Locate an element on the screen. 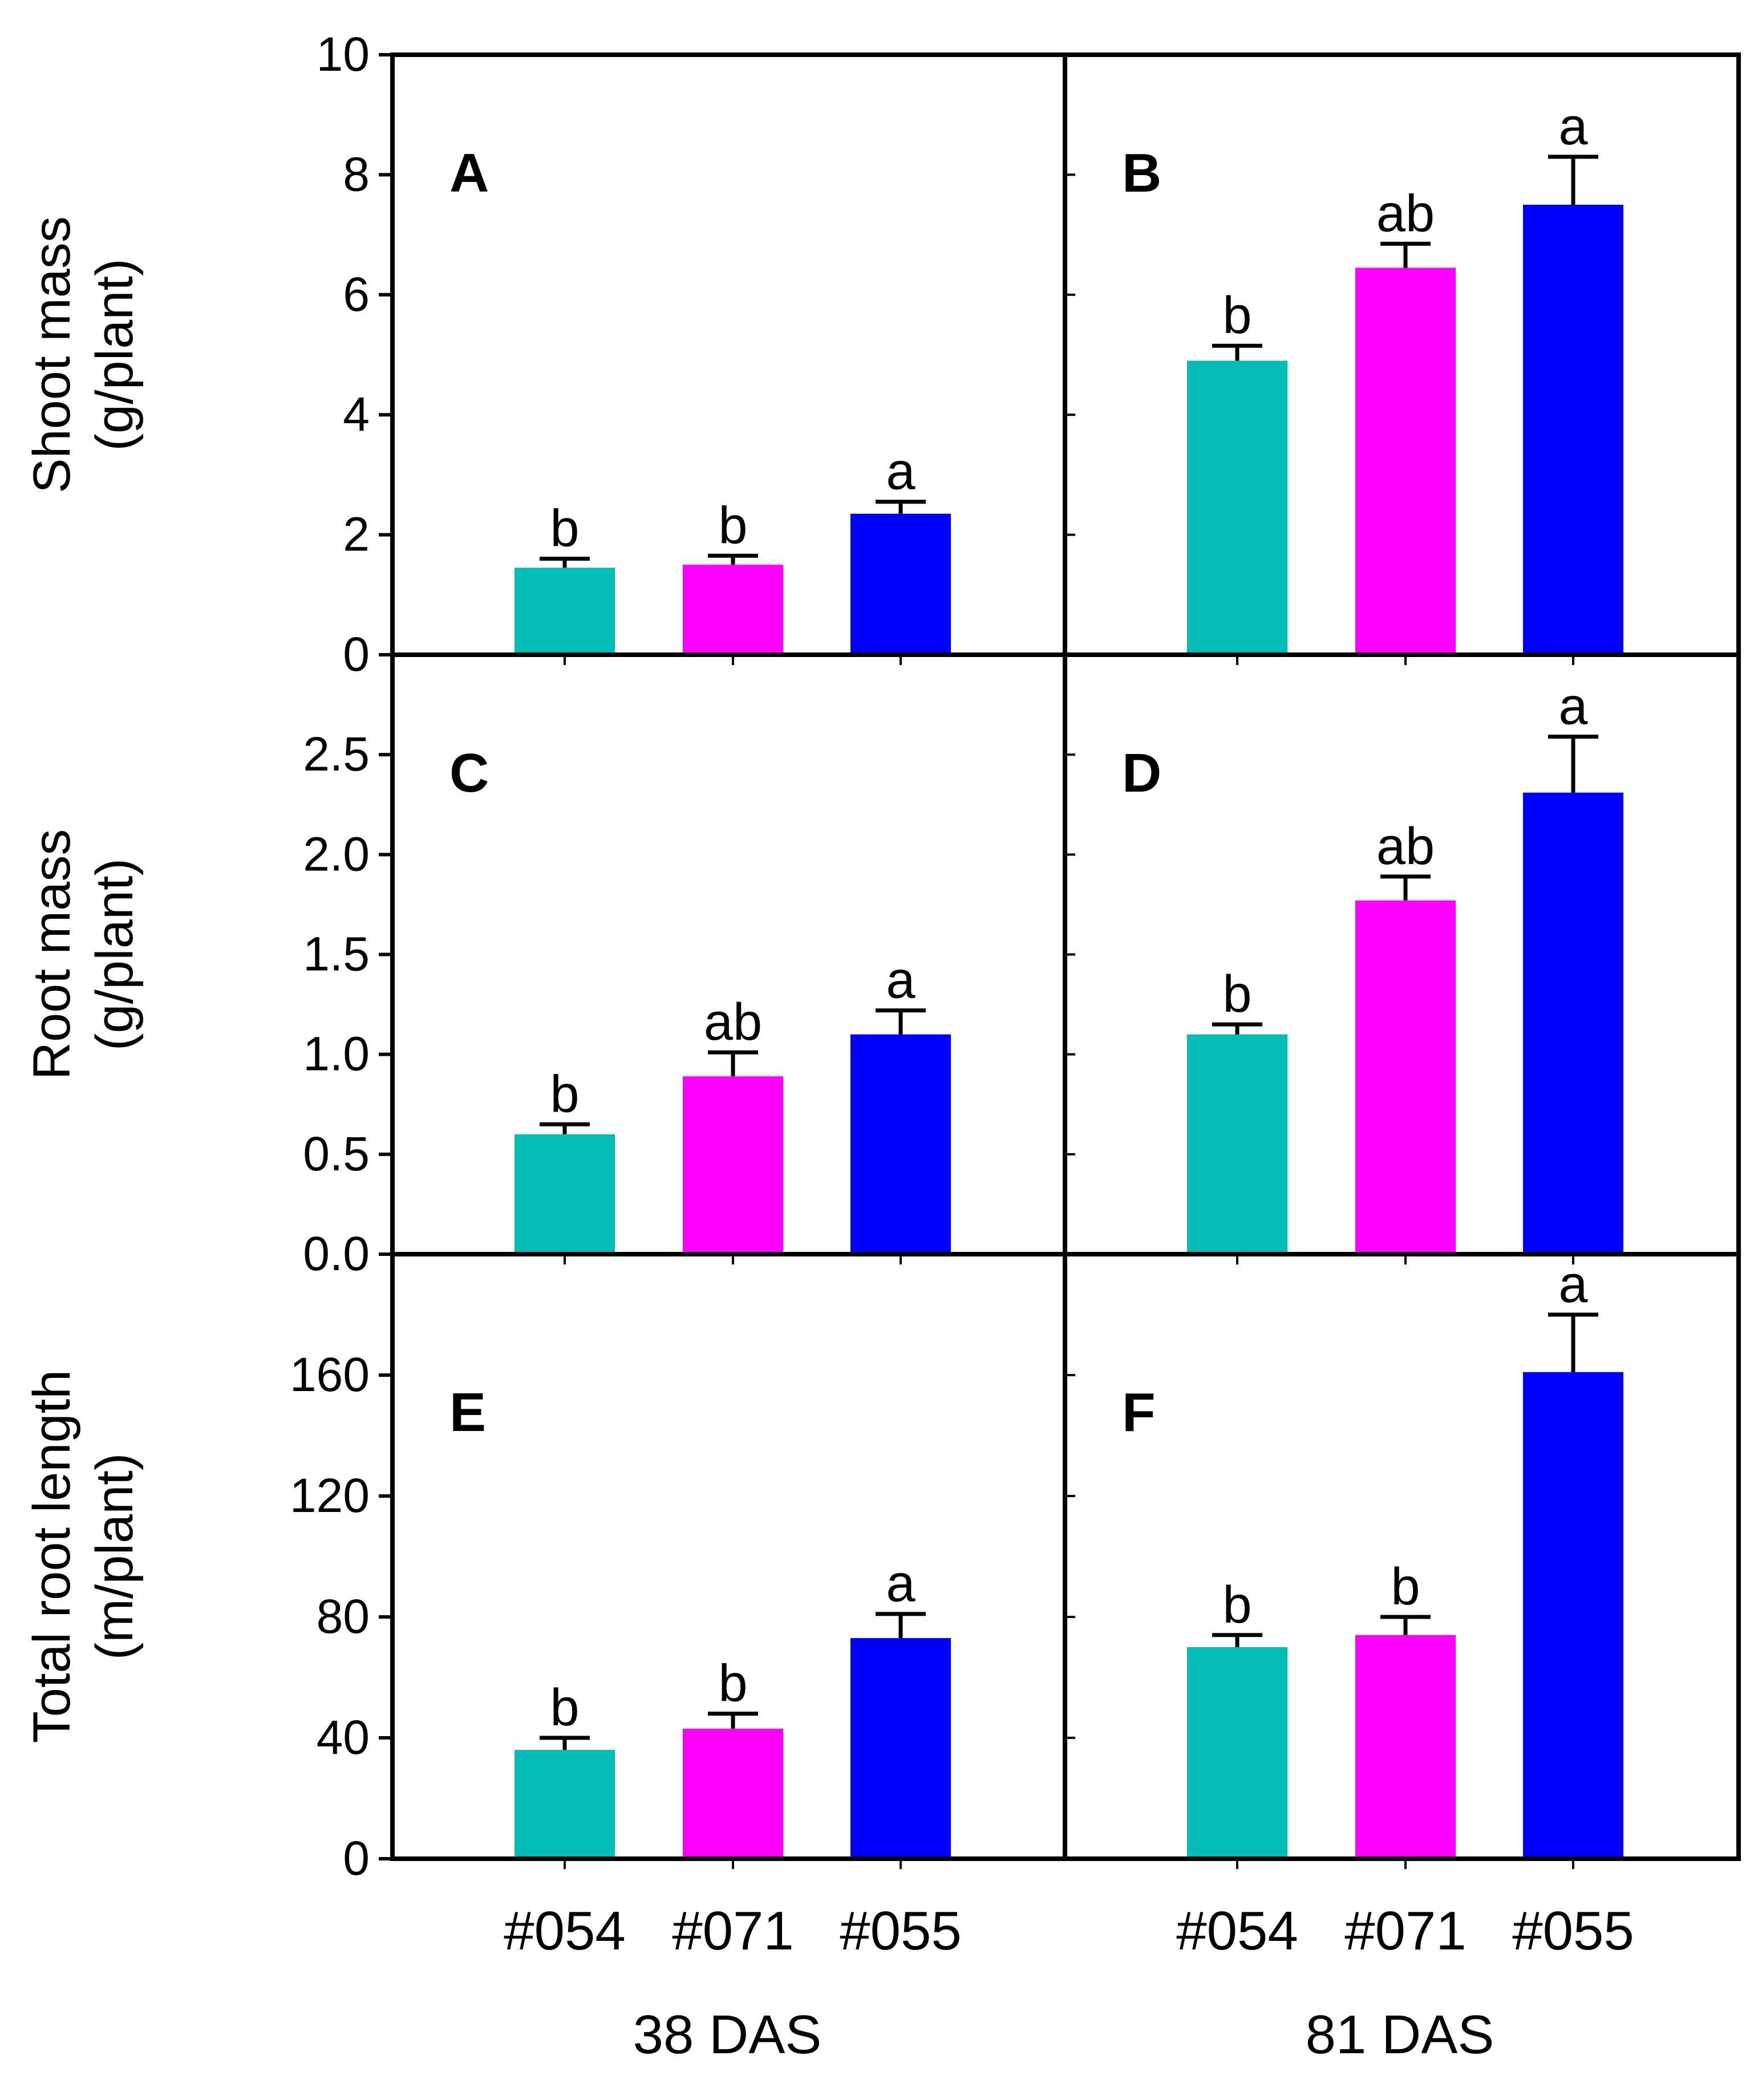  panel-letter: A is located at coordinates (469, 173).